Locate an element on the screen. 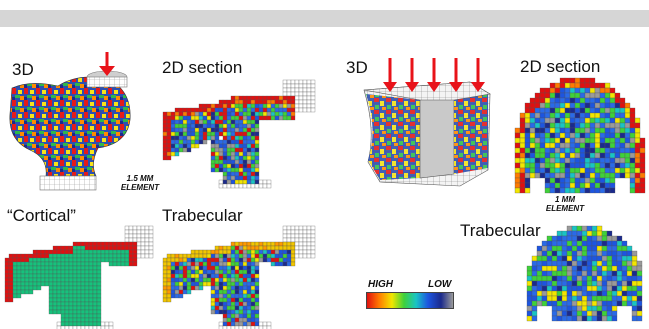  left-element-word: ELEMENT is located at coordinates (140, 187).